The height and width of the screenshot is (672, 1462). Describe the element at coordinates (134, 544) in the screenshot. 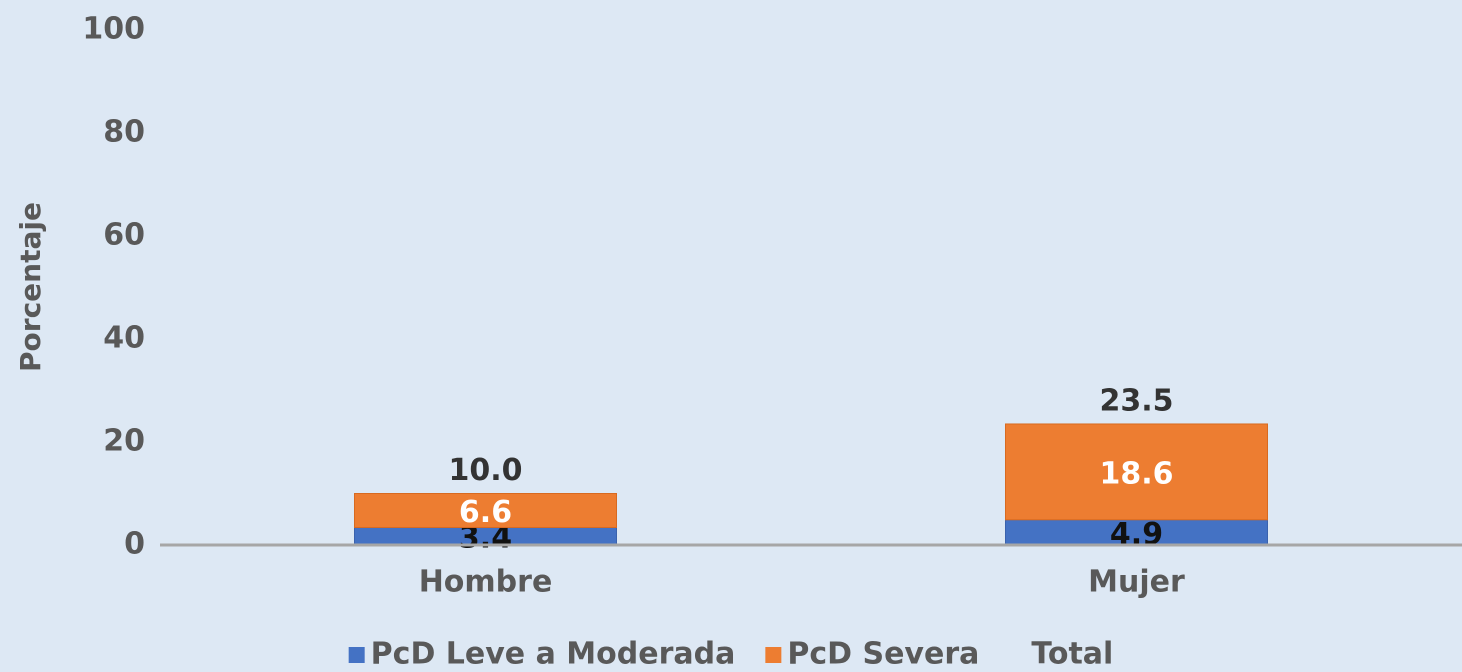

I see `y-tick-label: 0` at that location.